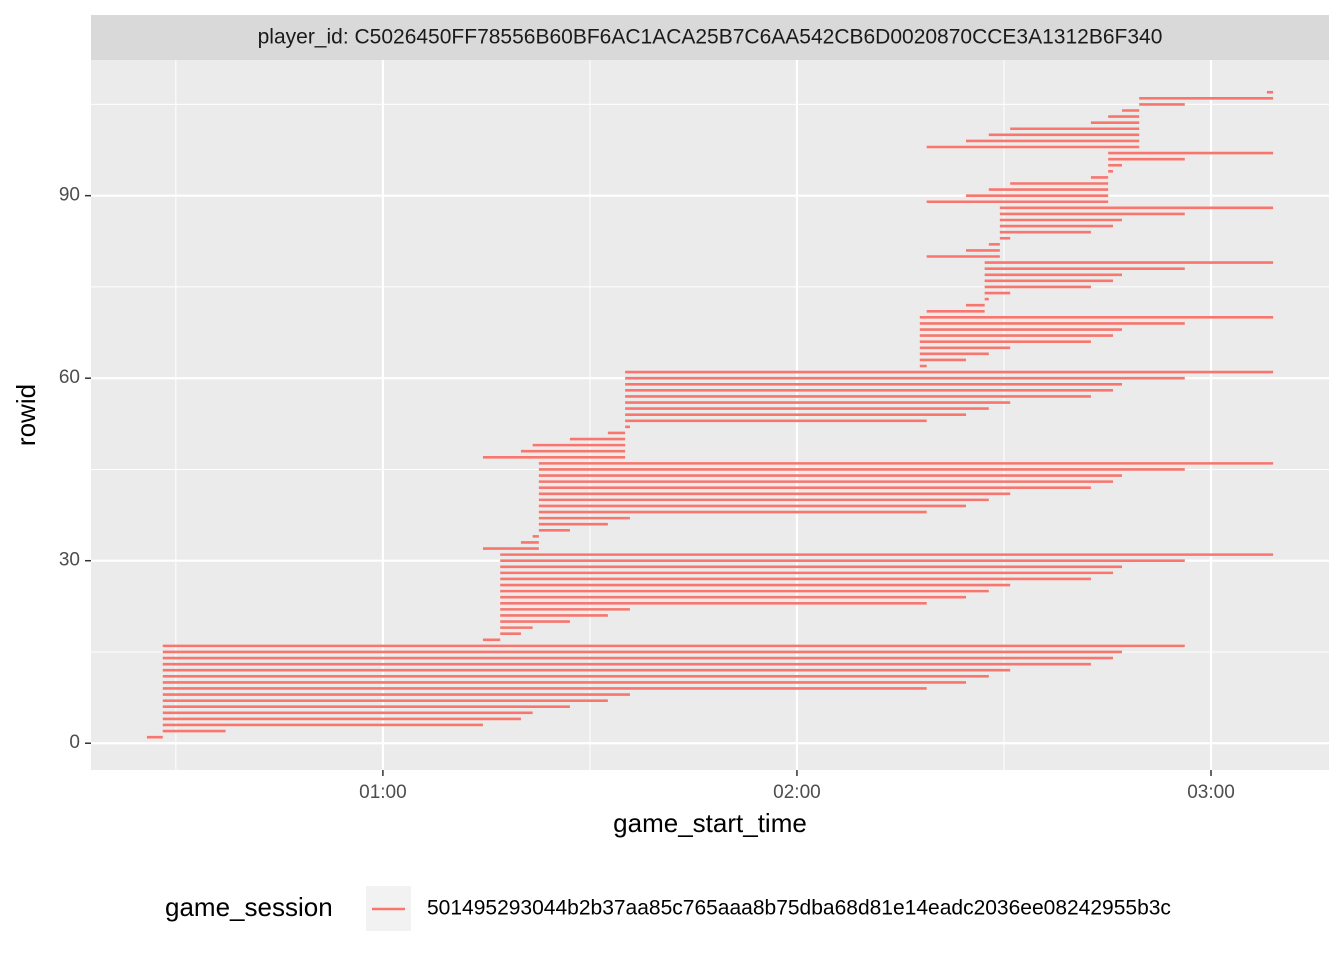 This screenshot has width=1344, height=960. What do you see at coordinates (797, 792) in the screenshot?
I see `x-tick-label: 02:00` at bounding box center [797, 792].